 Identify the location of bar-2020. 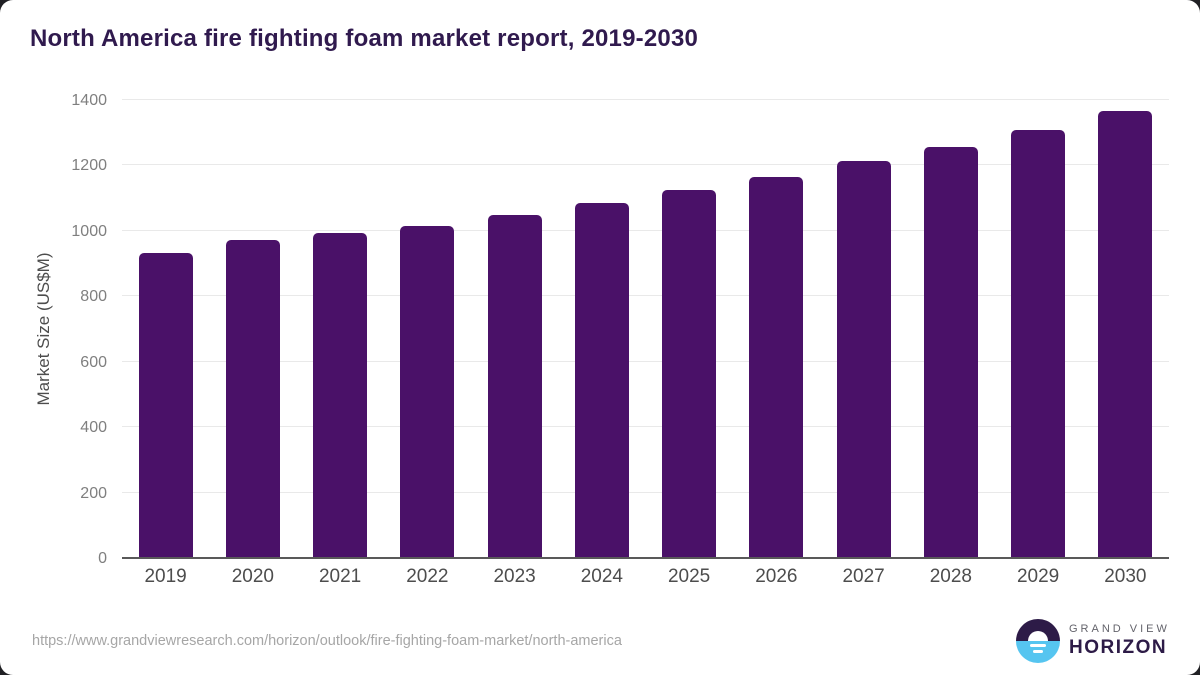
(252, 399).